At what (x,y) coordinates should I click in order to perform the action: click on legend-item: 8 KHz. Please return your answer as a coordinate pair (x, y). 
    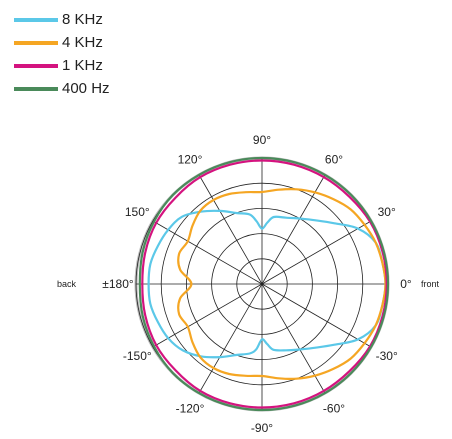
    Looking at the image, I should click on (62, 19).